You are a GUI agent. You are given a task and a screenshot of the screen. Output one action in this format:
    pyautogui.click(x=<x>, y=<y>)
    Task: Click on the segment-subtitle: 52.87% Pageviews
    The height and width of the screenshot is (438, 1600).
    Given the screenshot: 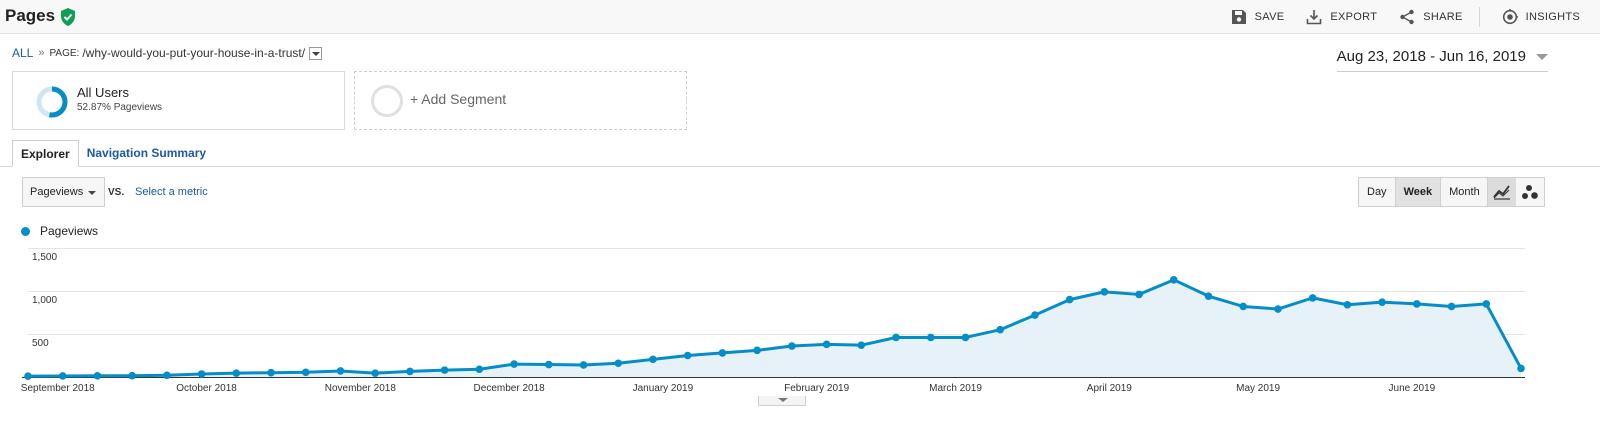 What is the action you would take?
    pyautogui.click(x=120, y=107)
    